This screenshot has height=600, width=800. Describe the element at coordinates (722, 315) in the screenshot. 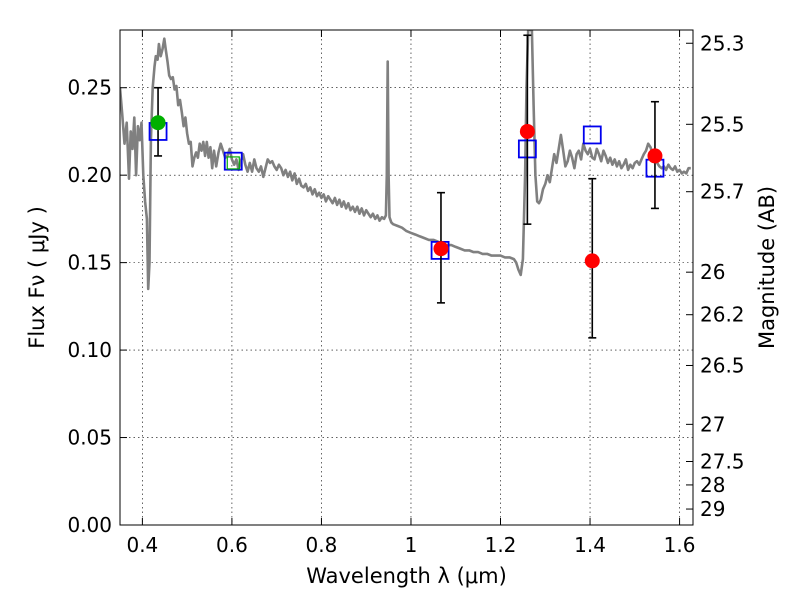

I see `right-tick-label: 26.2` at that location.